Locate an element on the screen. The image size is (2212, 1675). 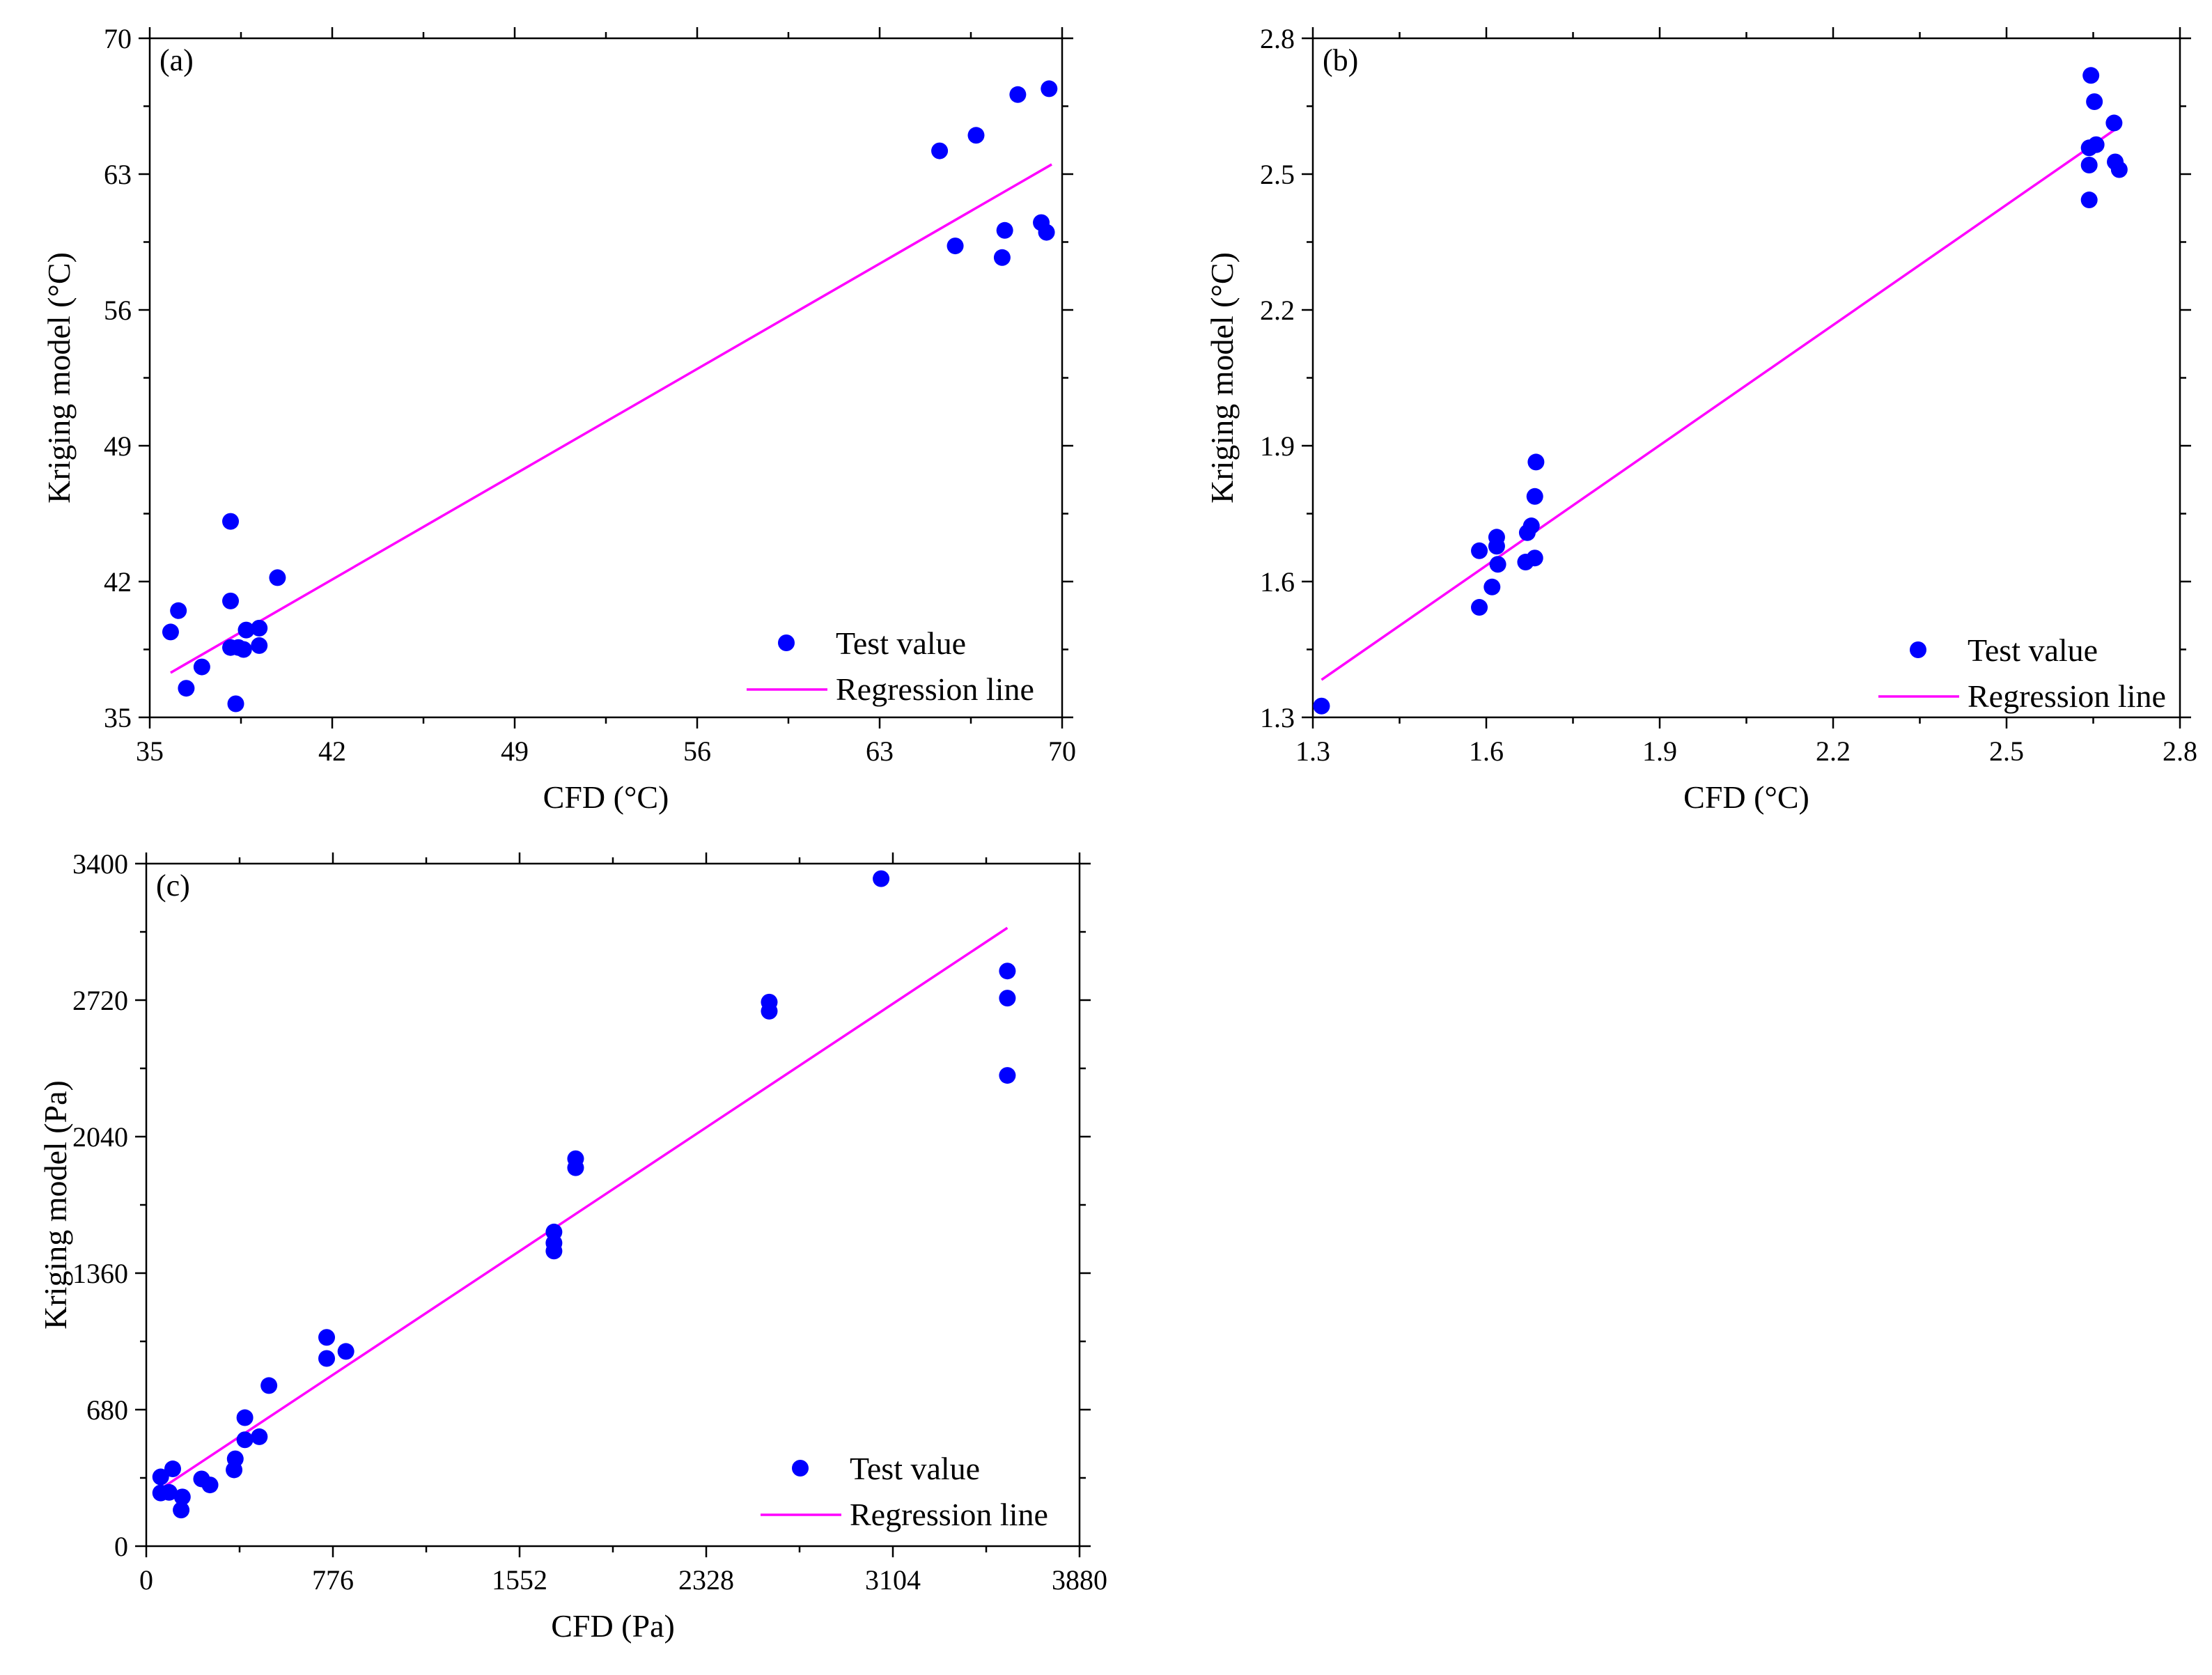
x-tick-label: 3880 is located at coordinates (1079, 1580).